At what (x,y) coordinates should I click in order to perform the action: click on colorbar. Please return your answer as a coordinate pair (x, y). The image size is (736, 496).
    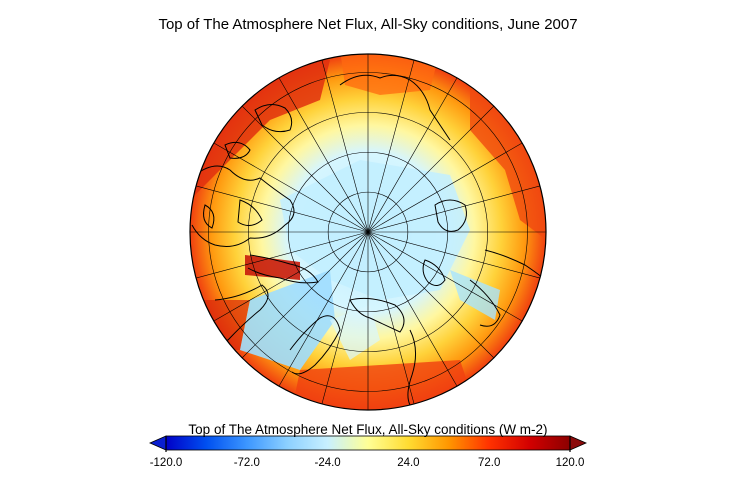
    Looking at the image, I should click on (368, 443).